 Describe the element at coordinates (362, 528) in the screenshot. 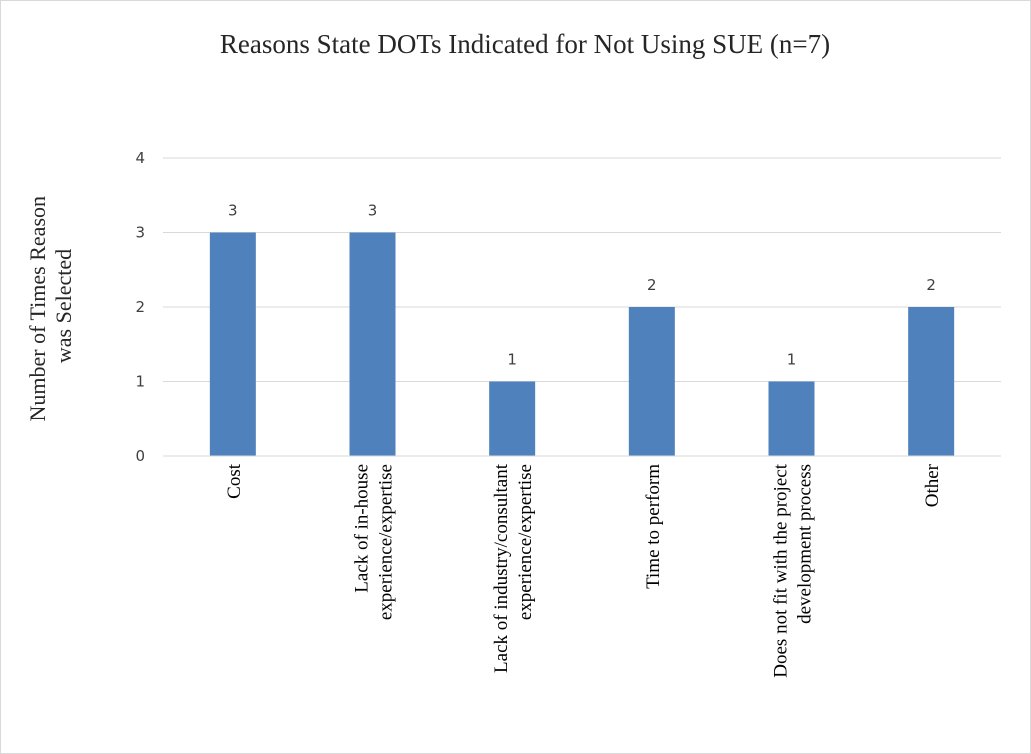

I see `category-label-line: Lack of in-house` at that location.